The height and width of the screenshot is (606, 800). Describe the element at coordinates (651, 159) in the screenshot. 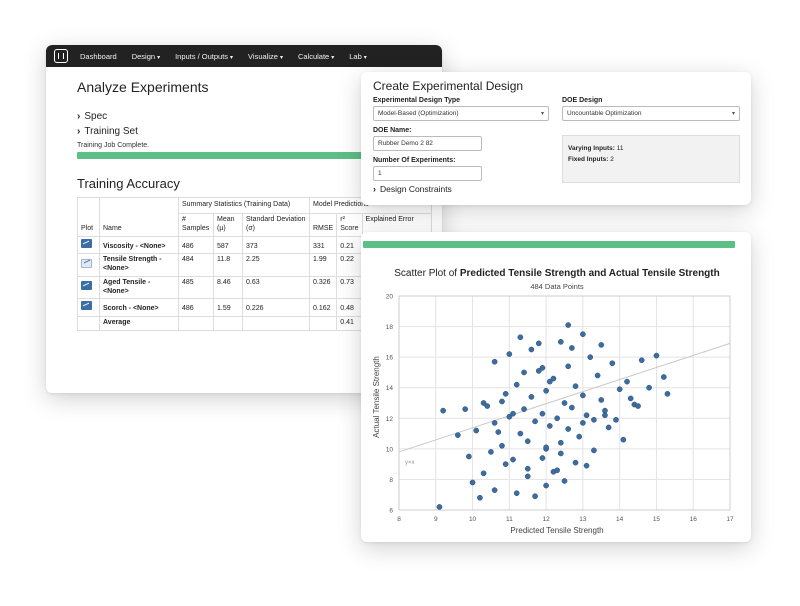

I see `inputs-summary-box: Varying Inputs: 11 Fixed Inputs: 2` at that location.